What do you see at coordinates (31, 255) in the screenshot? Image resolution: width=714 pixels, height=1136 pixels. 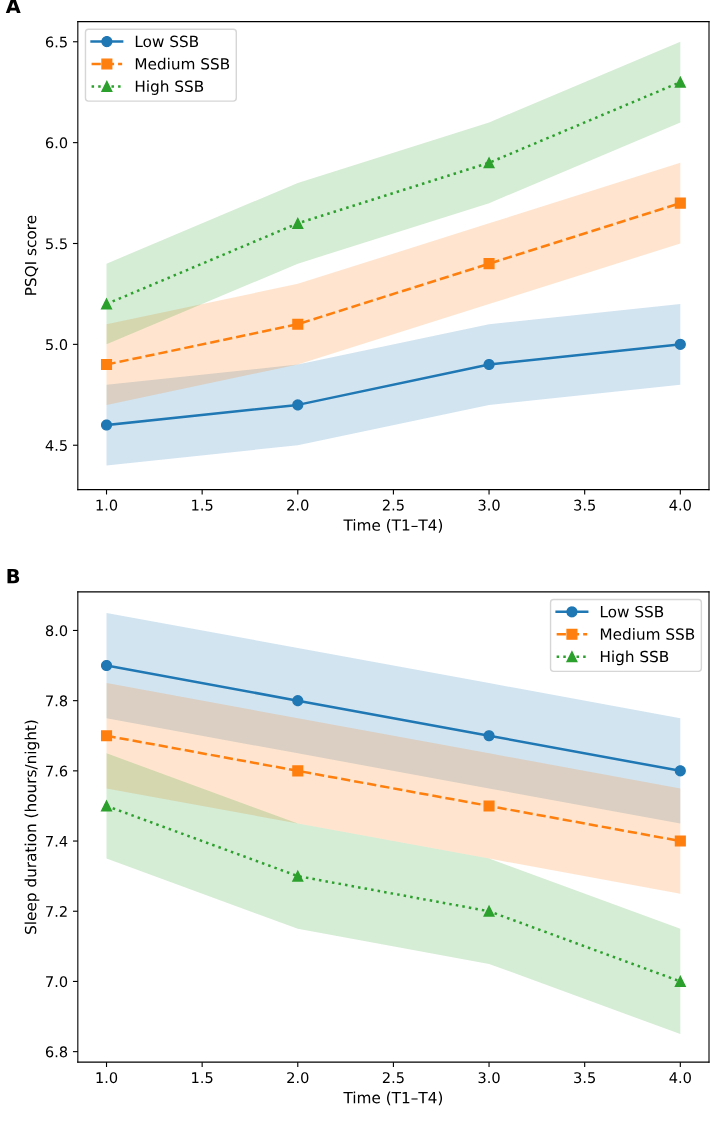 I see `y-axis-title: PSQI score` at bounding box center [31, 255].